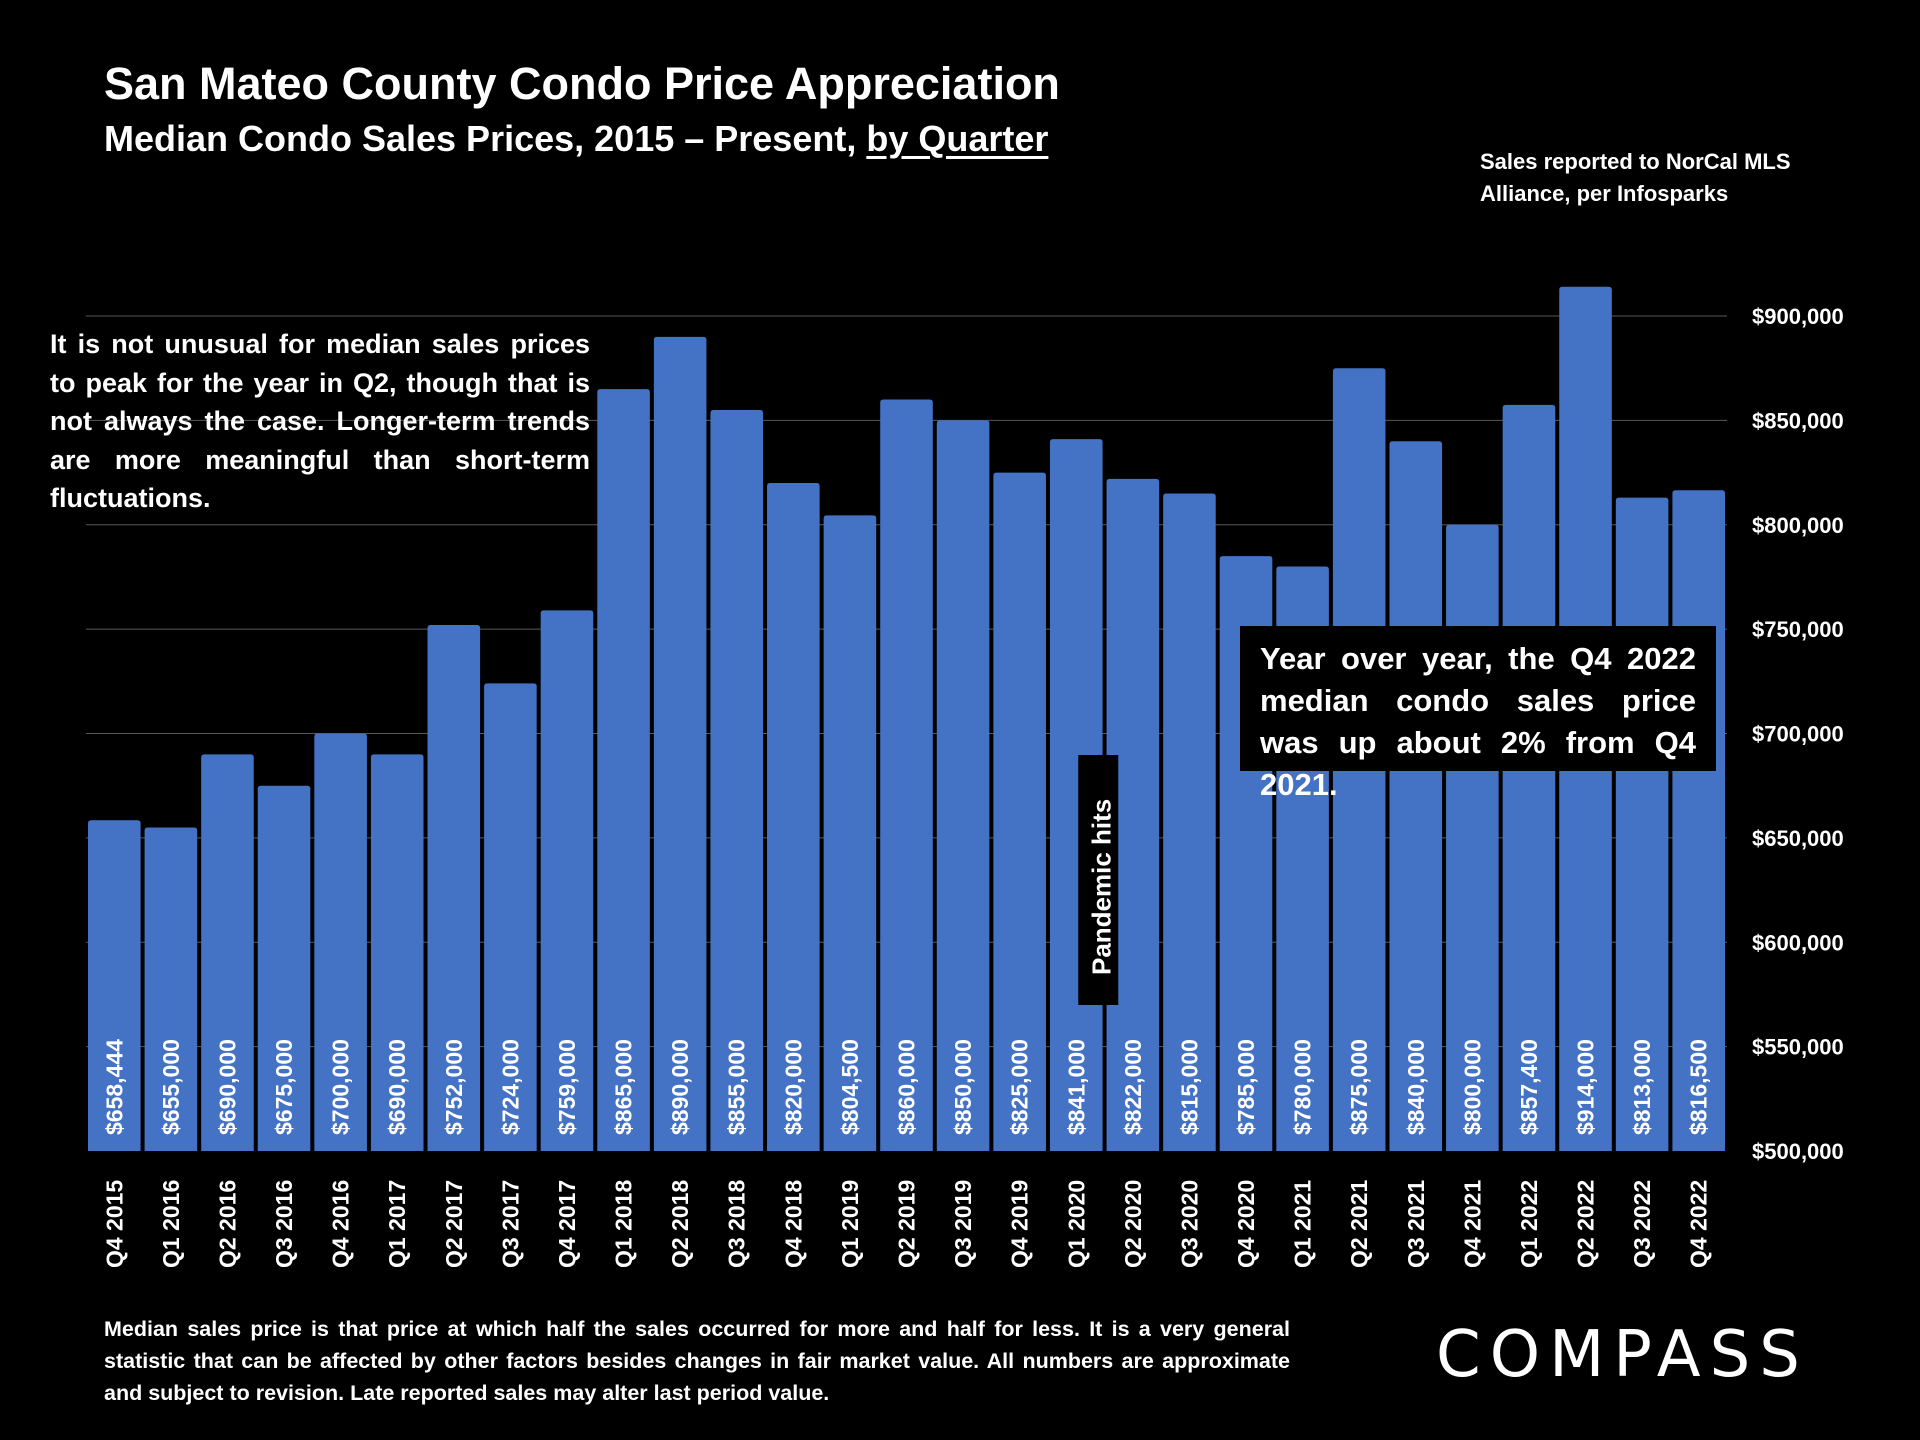  Describe the element at coordinates (171, 1087) in the screenshot. I see `bar-value-label: $655,000` at that location.